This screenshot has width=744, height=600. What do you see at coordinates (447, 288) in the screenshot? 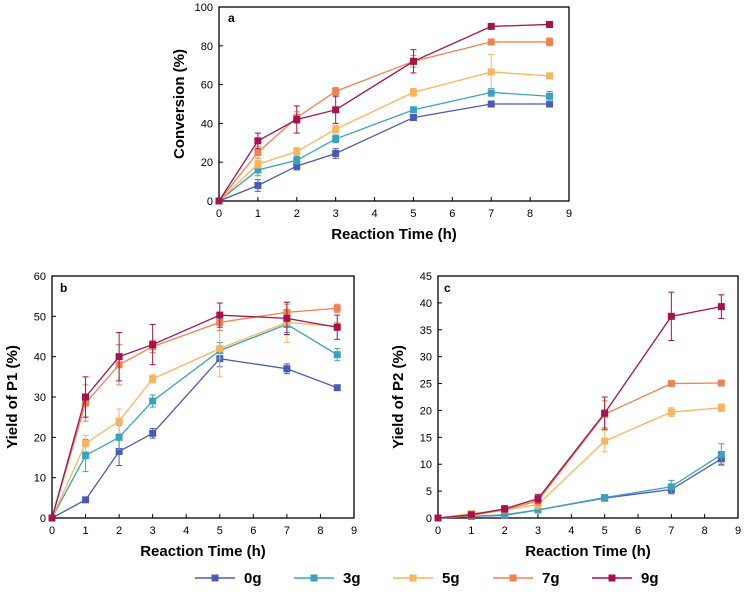
I see `panel-label: c` at bounding box center [447, 288].